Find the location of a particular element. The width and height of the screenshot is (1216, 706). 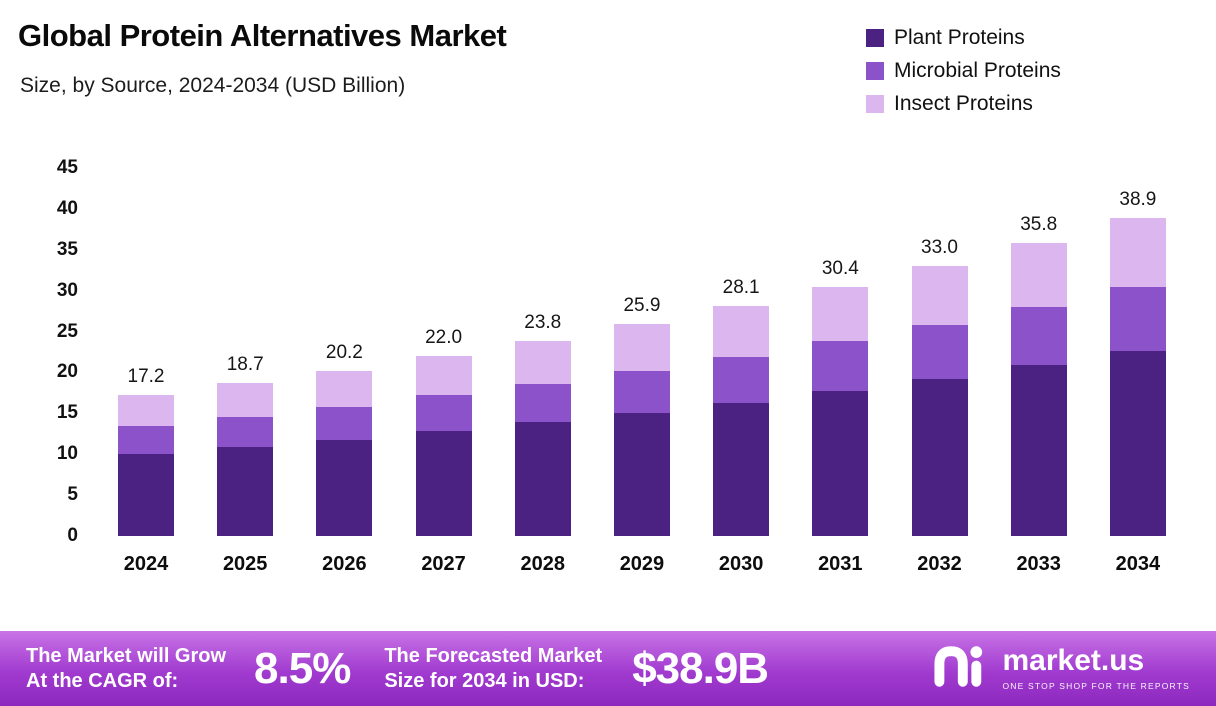

x-axis-label: 2033 is located at coordinates (1038, 564).